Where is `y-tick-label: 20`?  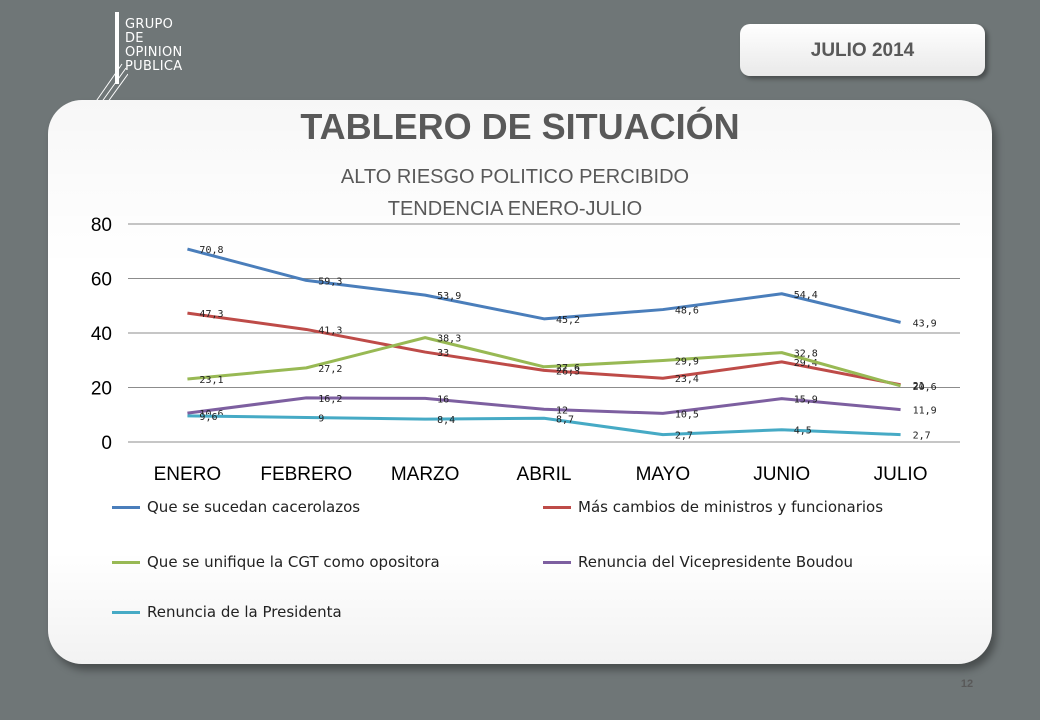
y-tick-label: 20 is located at coordinates (101, 389).